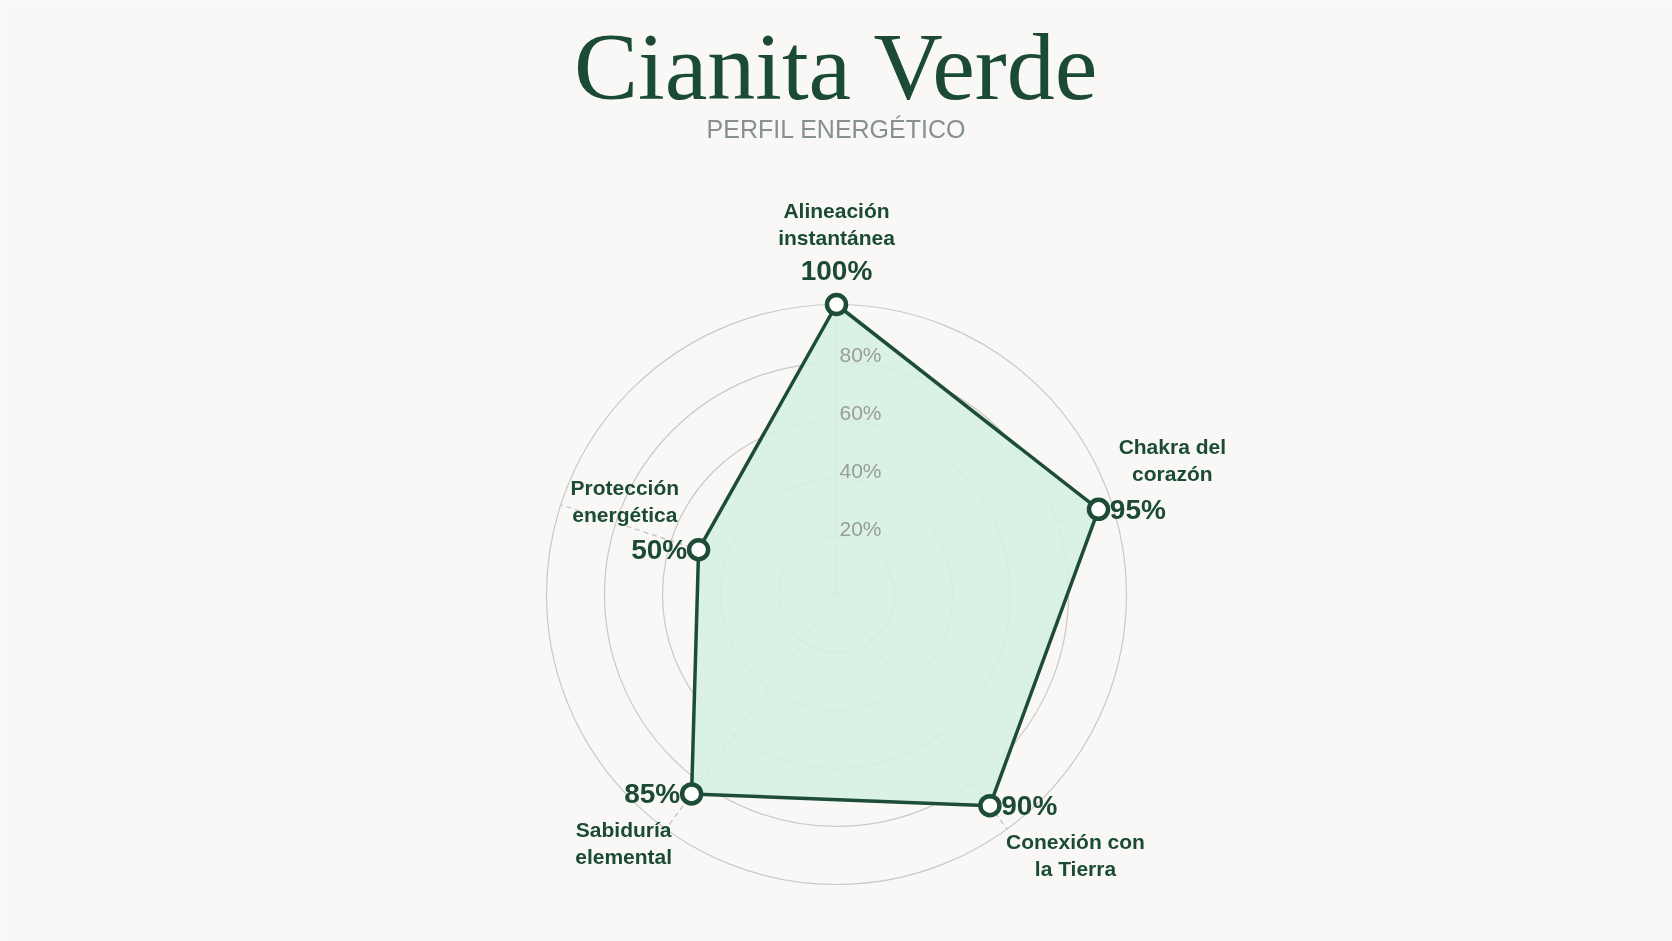 The width and height of the screenshot is (1672, 941). I want to click on spoke-label: Protección energética, so click(625, 500).